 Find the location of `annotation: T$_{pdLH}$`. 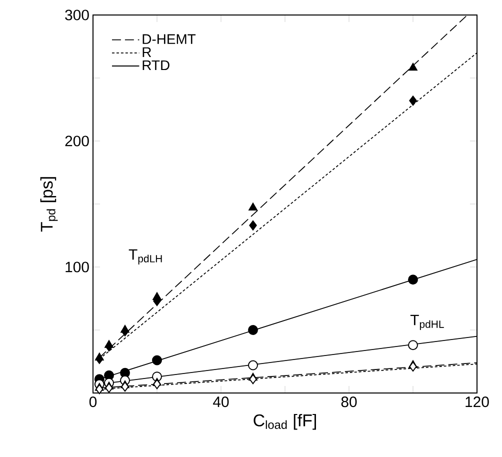

annotation: T$_{pdLH}$ is located at coordinates (145, 256).